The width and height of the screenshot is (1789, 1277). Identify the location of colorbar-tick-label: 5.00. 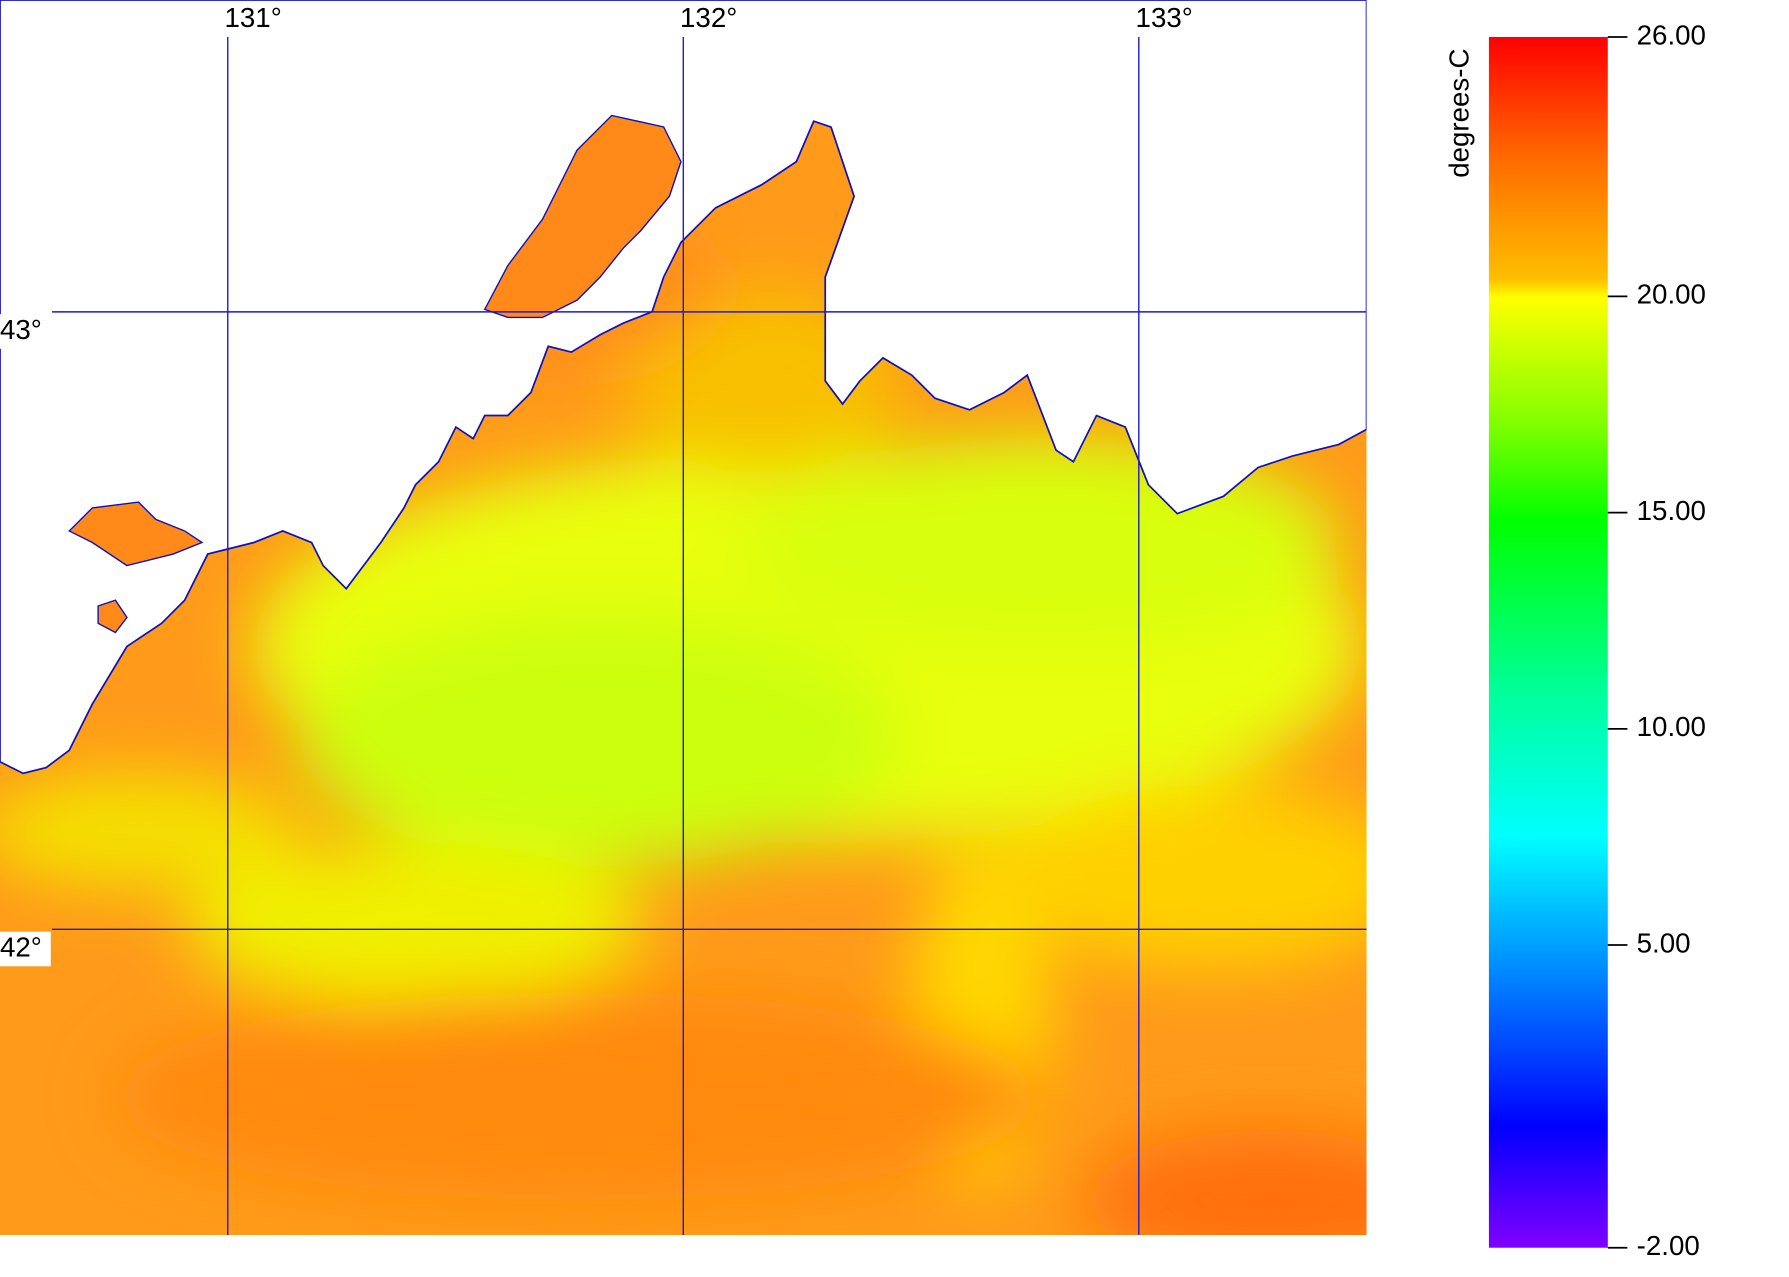
(1664, 942).